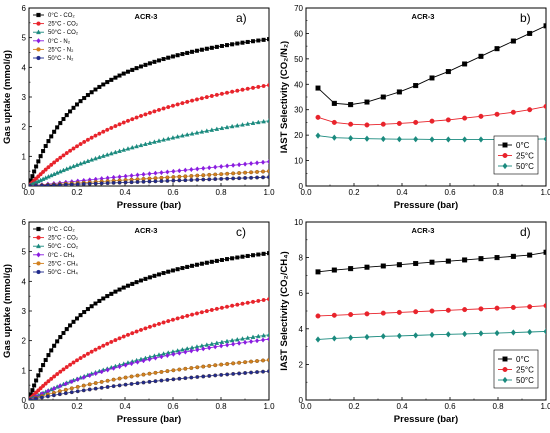 The width and height of the screenshot is (550, 433). Describe the element at coordinates (298, 135) in the screenshot. I see `y-tick-label: 20` at that location.